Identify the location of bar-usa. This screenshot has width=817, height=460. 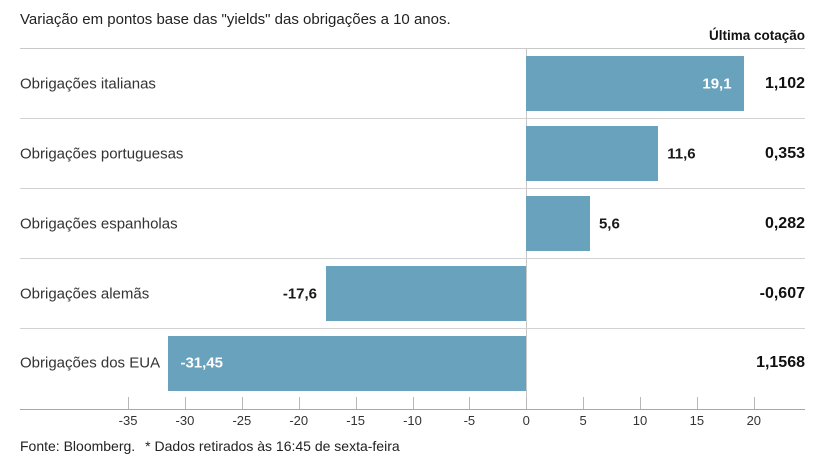
(347, 363).